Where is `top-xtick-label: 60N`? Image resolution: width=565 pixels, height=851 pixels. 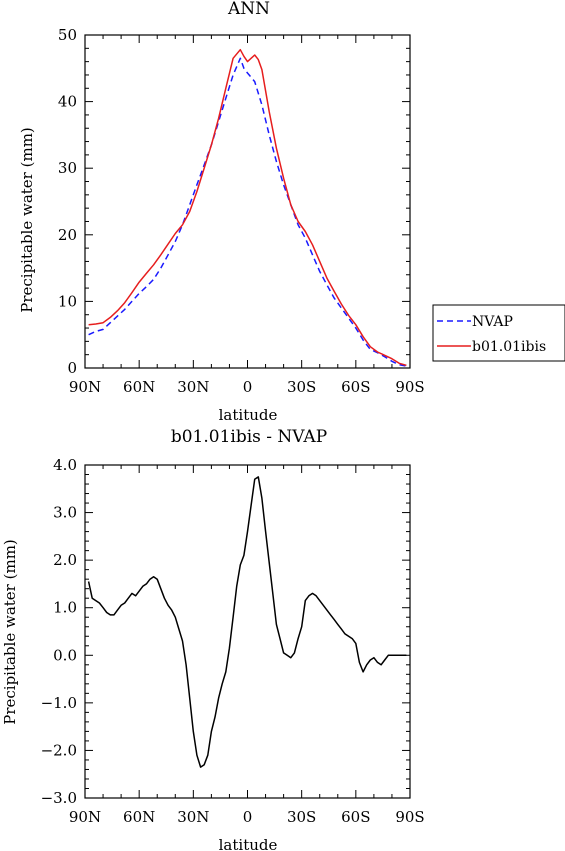 top-xtick-label: 60N is located at coordinates (139, 387).